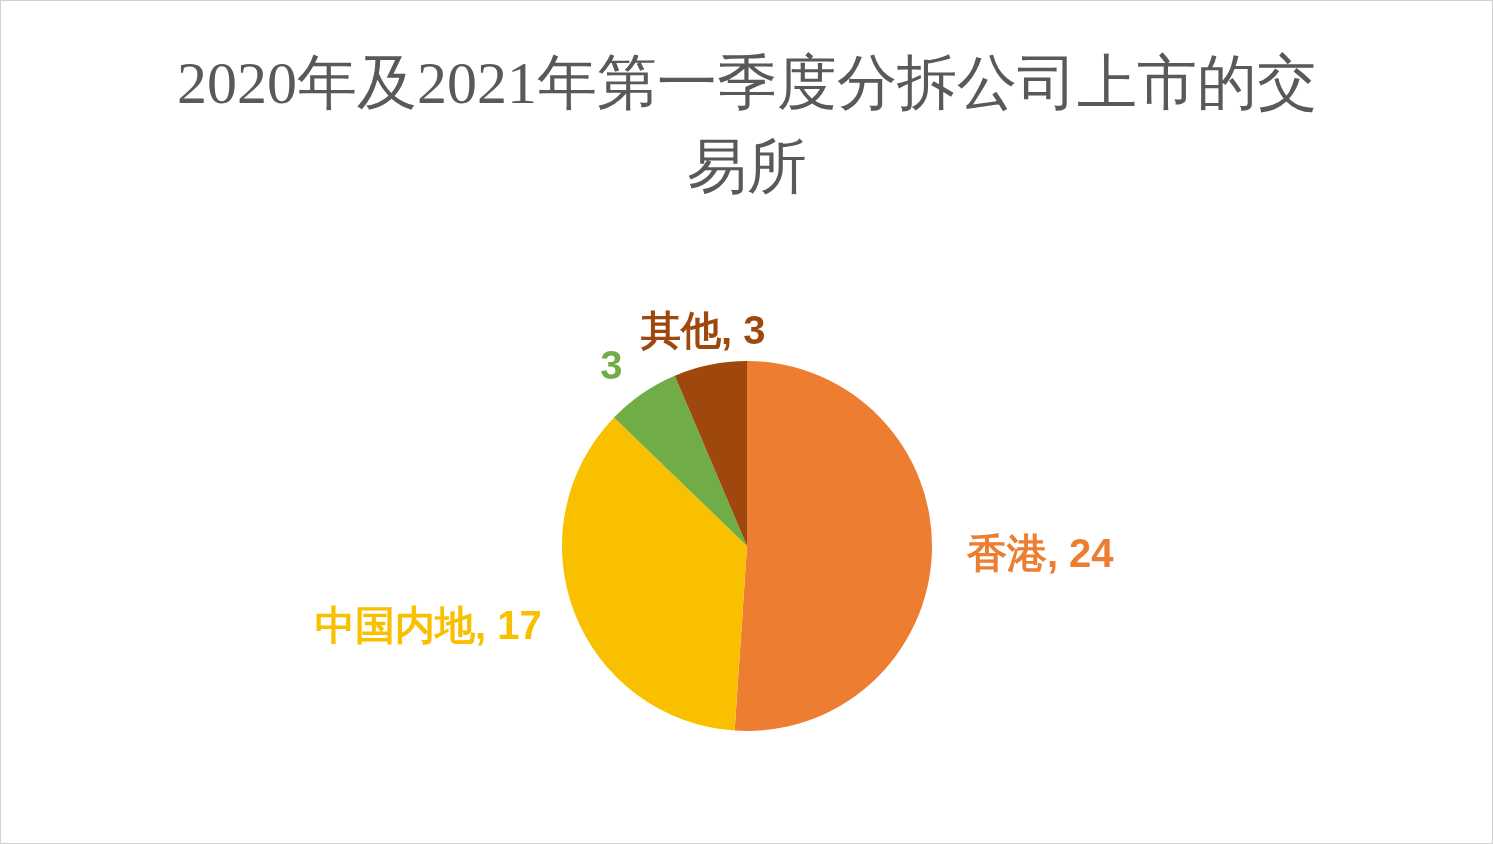  I want to click on data-label: , 3, so click(743, 330).